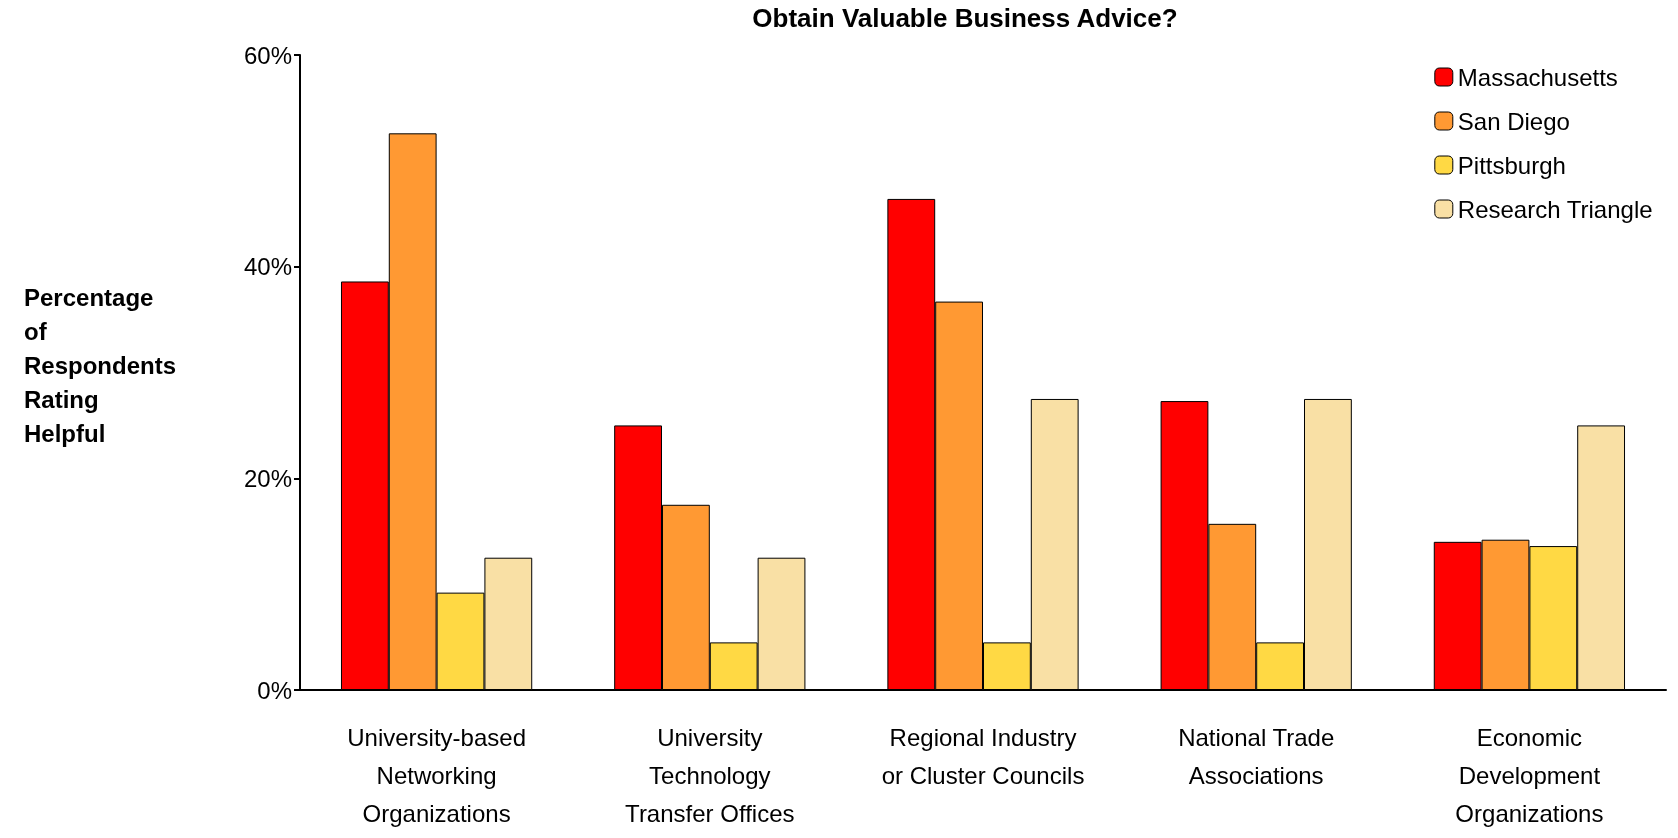 The width and height of the screenshot is (1678, 838). I want to click on x-tick-label: University Technology Transfer Offices, so click(710, 775).